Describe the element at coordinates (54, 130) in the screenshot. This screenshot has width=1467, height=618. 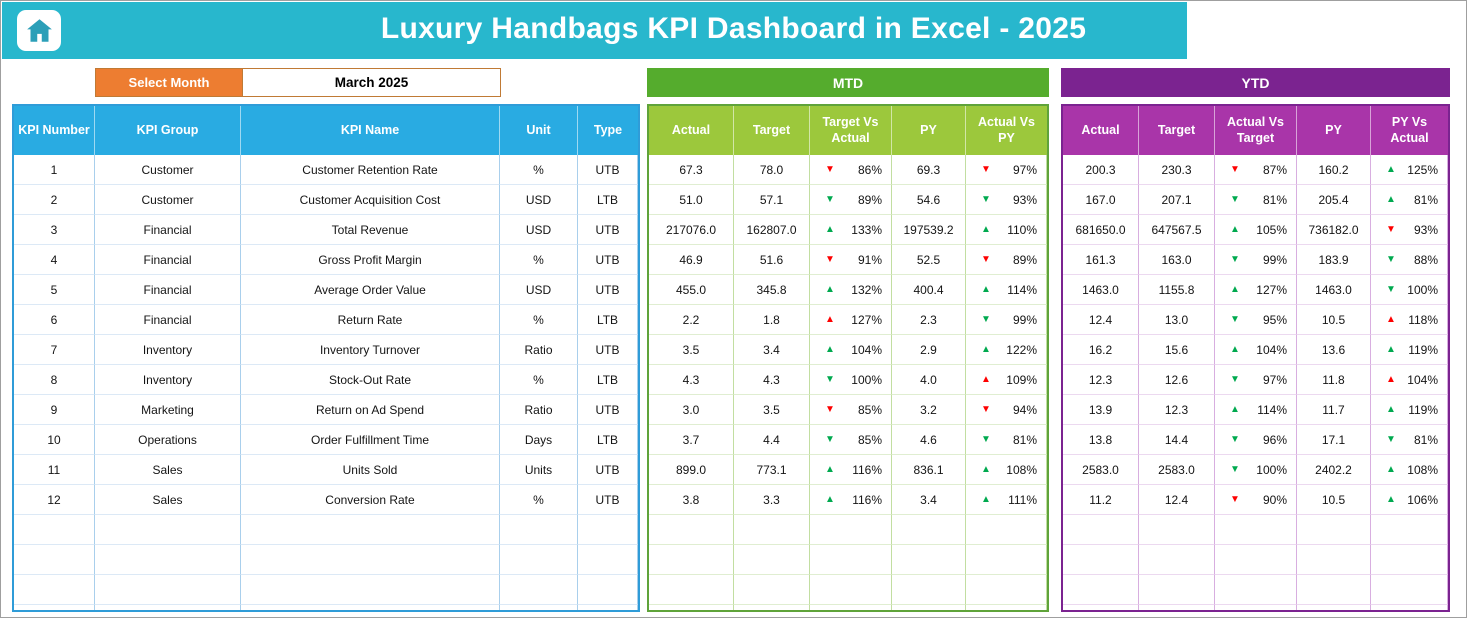
I see `column-header-kpi-number: KPI Number` at that location.